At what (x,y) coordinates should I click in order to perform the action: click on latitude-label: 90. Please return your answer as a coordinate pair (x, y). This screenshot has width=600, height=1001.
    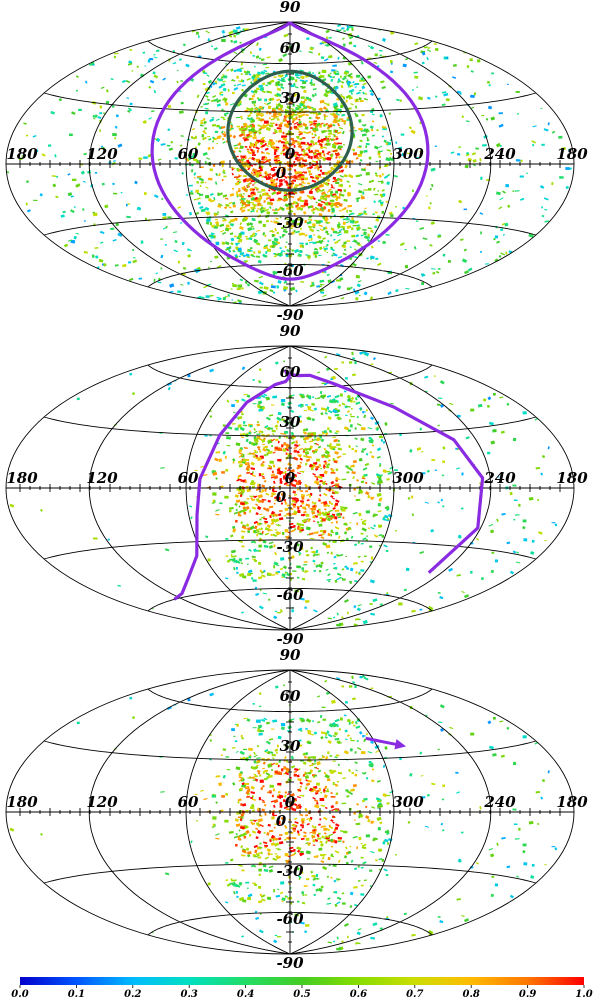
    Looking at the image, I should click on (290, 331).